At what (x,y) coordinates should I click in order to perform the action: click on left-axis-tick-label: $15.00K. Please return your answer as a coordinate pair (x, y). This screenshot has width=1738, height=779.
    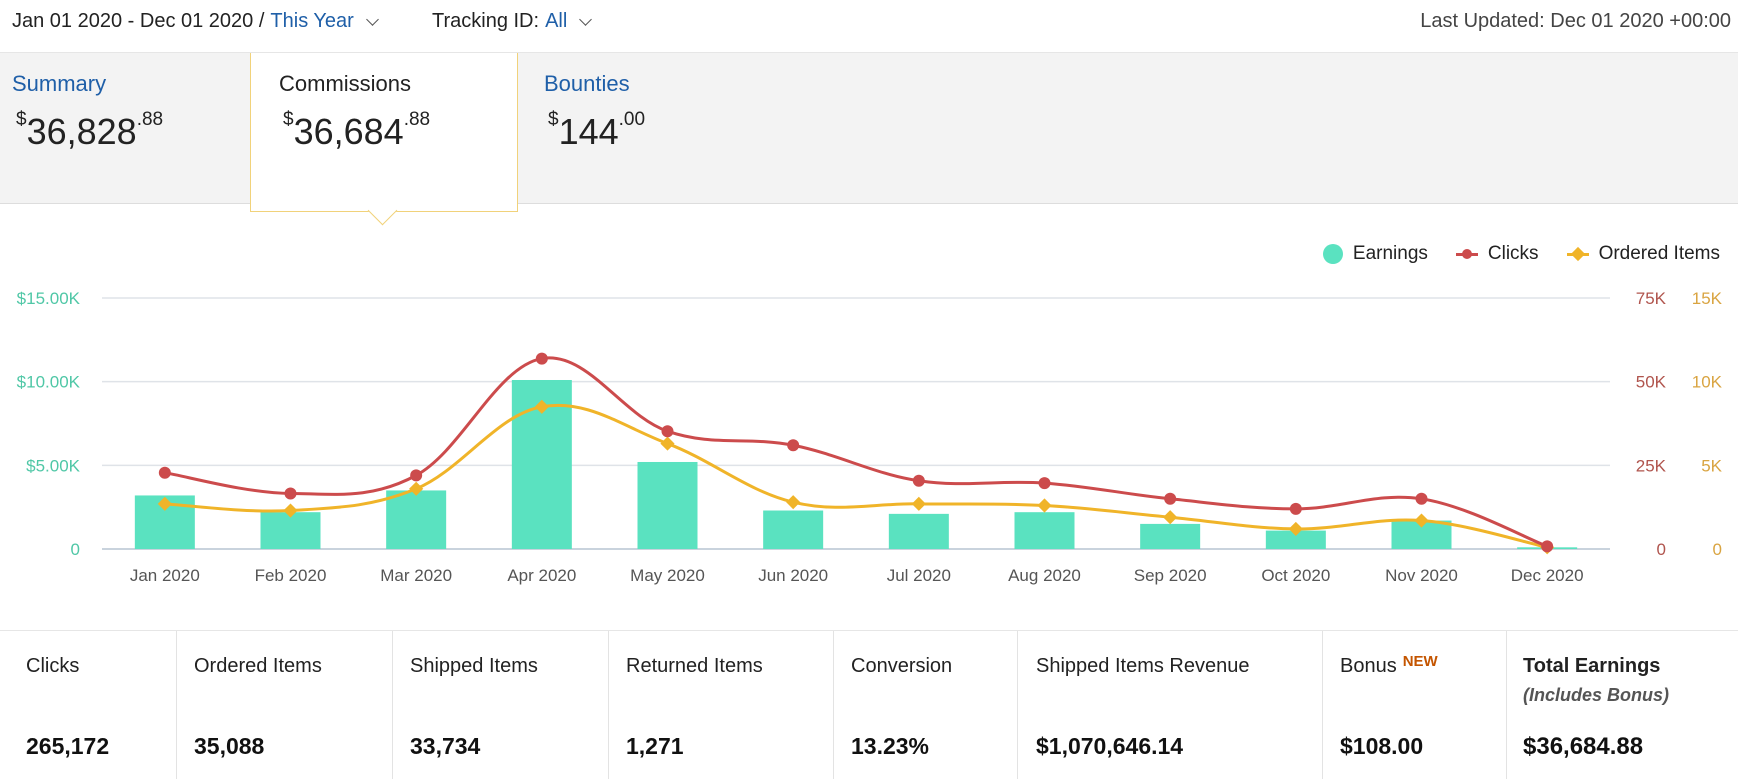
    Looking at the image, I should click on (49, 298).